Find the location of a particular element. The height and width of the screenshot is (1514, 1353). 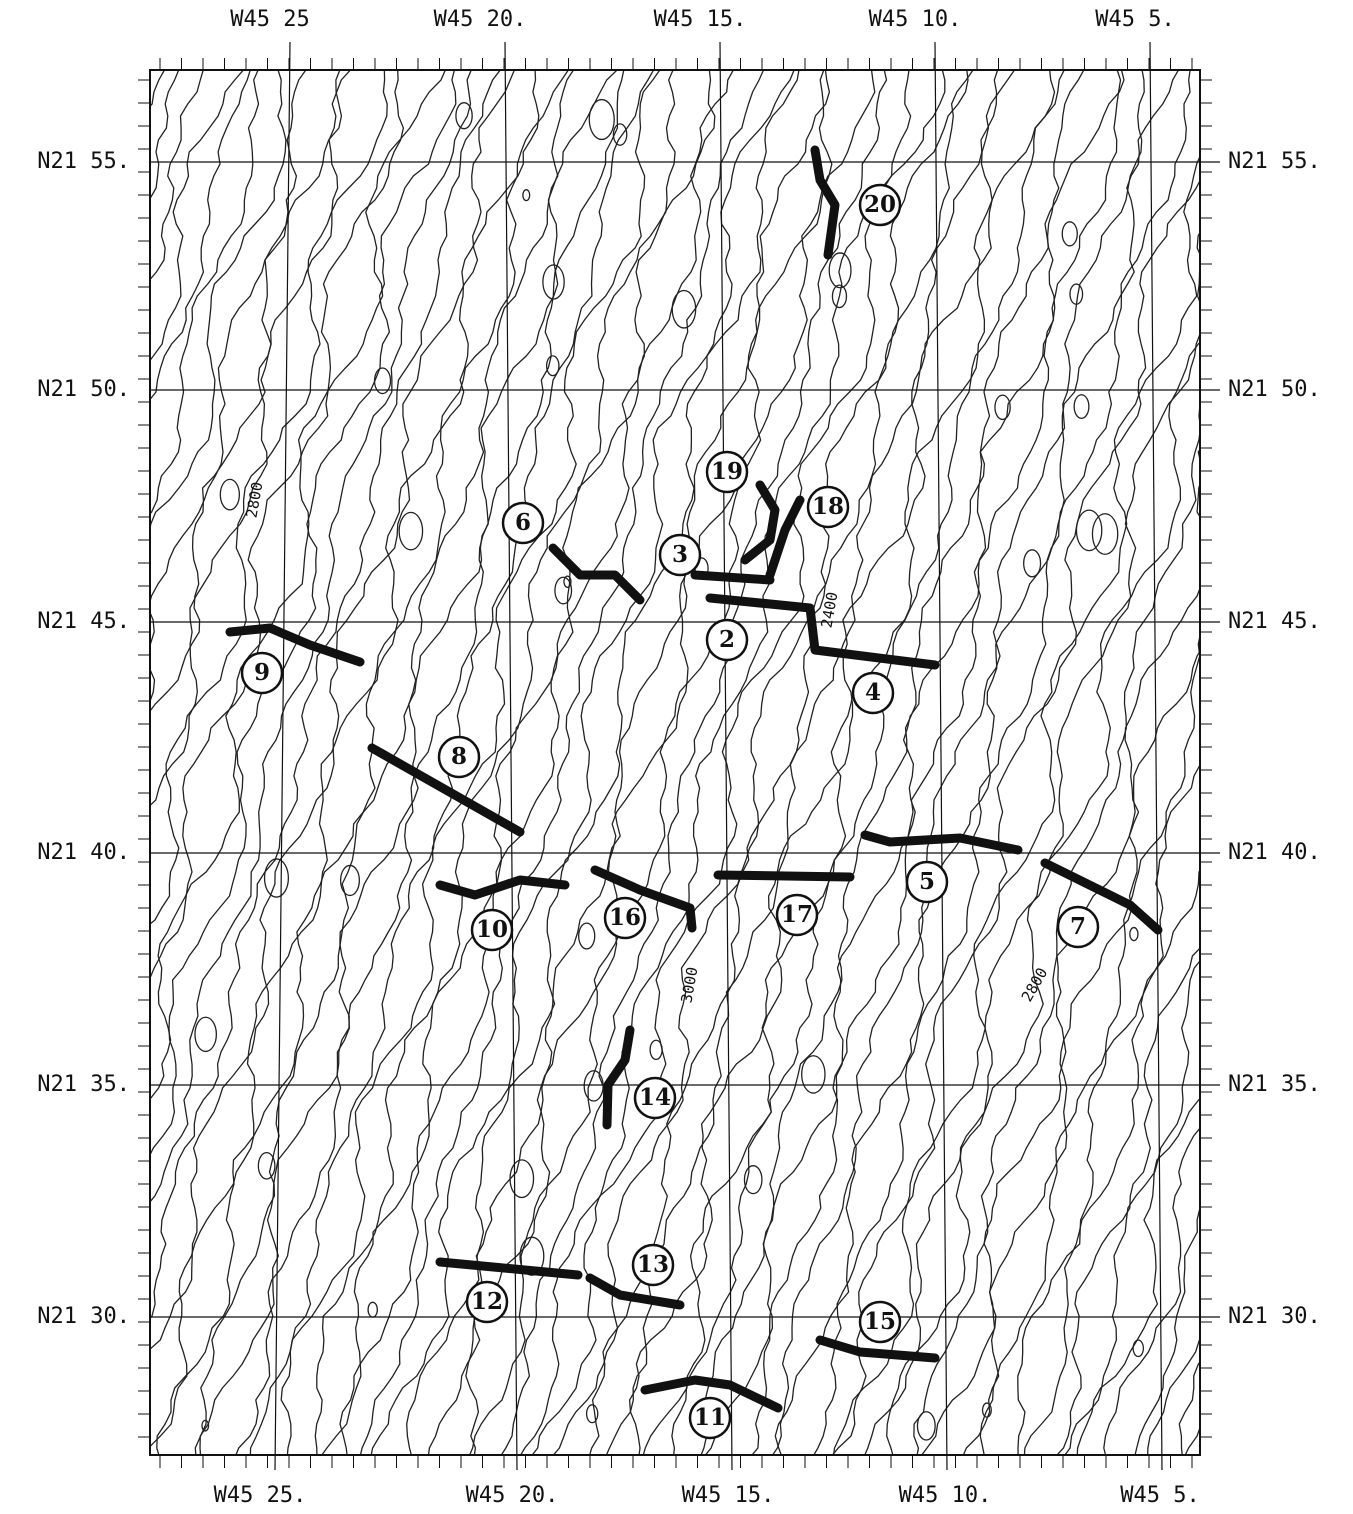

marker-label: 16 is located at coordinates (625, 917).